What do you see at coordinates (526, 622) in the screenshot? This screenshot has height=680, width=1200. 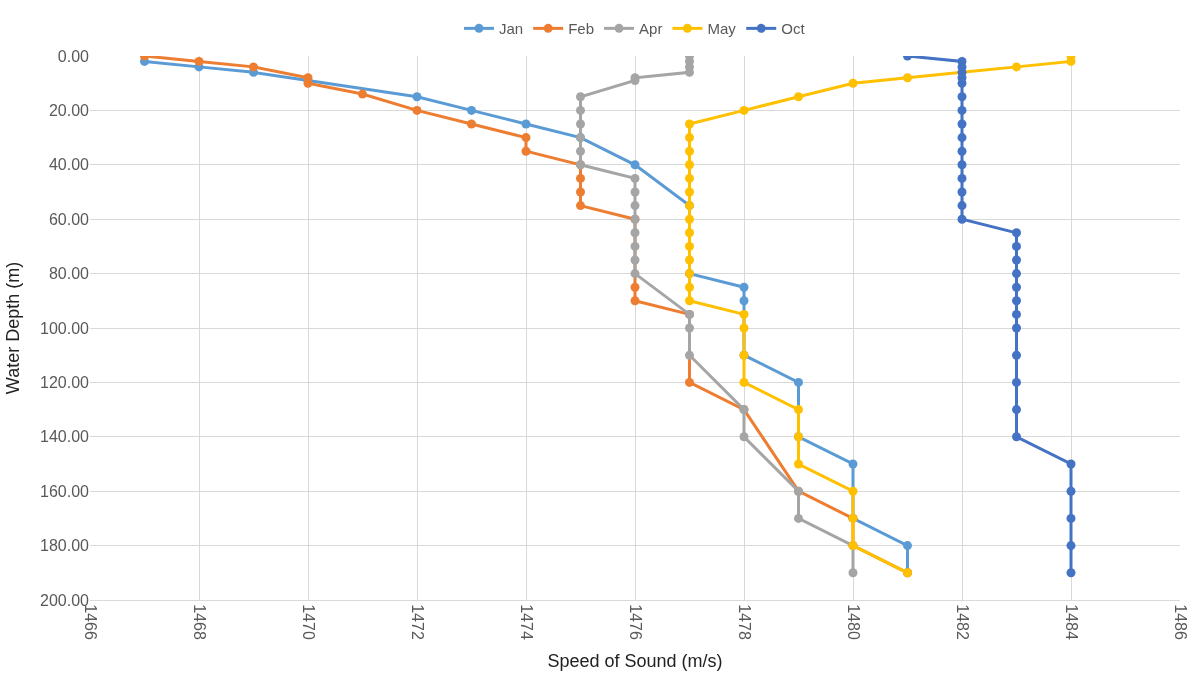 I see `x-tick-label: 1474` at bounding box center [526, 622].